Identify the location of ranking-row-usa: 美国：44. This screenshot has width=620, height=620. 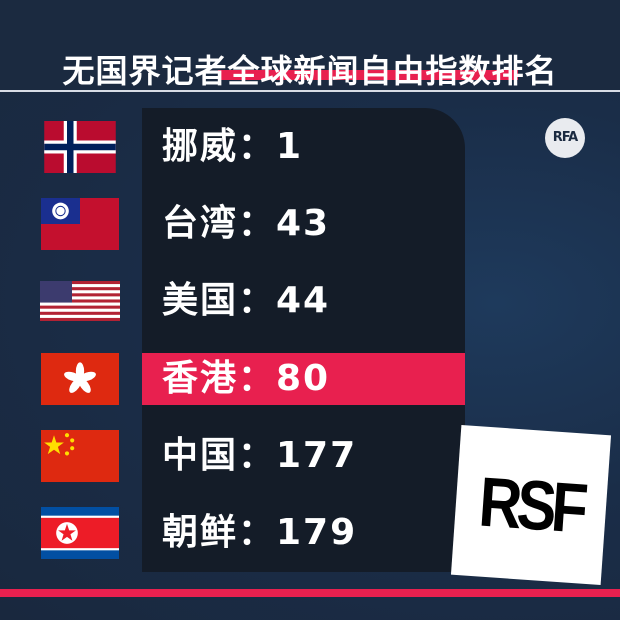
(310, 301).